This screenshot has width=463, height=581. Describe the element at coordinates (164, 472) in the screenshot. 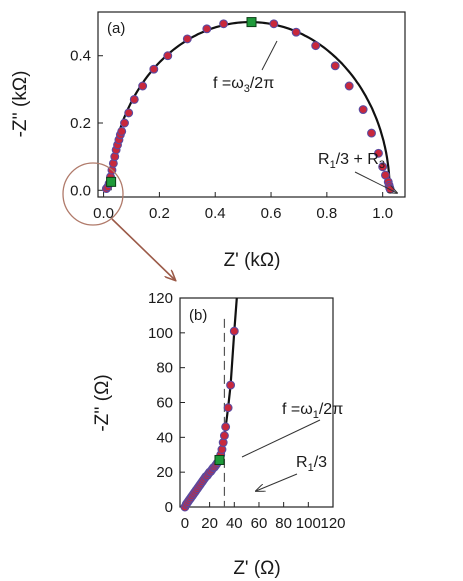

I see `panel-b-ytick-label: 20` at that location.